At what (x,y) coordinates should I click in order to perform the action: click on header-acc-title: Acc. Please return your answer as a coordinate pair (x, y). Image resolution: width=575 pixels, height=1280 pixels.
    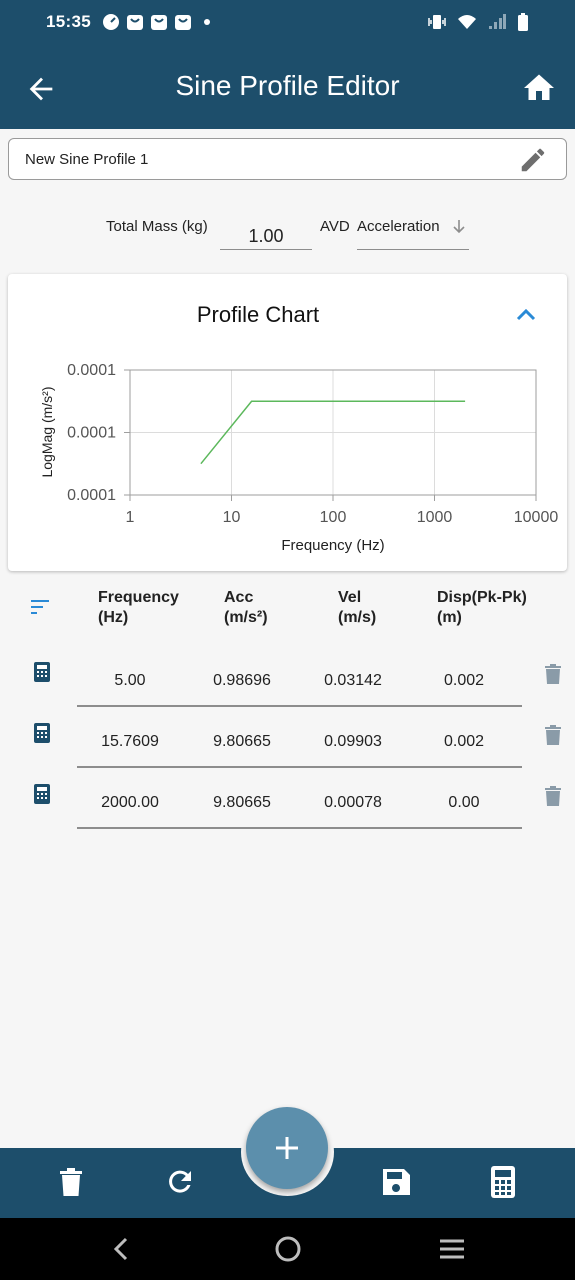
    Looking at the image, I should click on (239, 597).